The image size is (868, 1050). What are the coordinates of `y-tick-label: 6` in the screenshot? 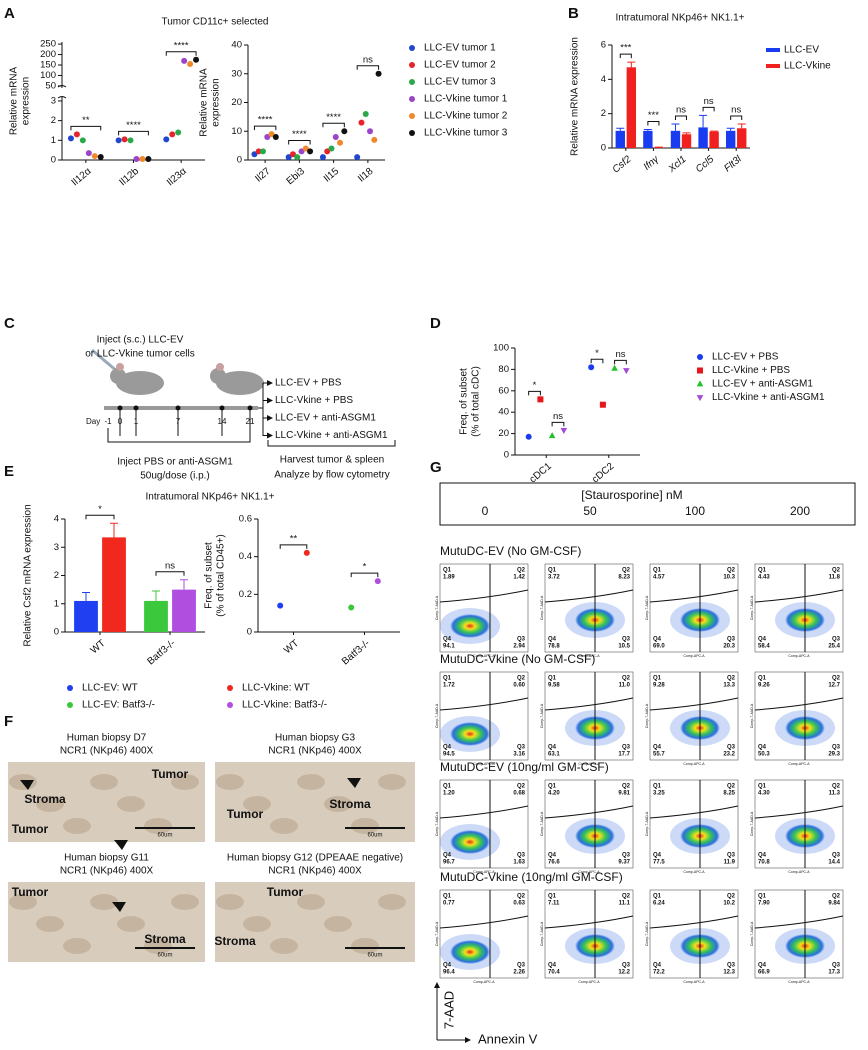 It's located at (603, 45).